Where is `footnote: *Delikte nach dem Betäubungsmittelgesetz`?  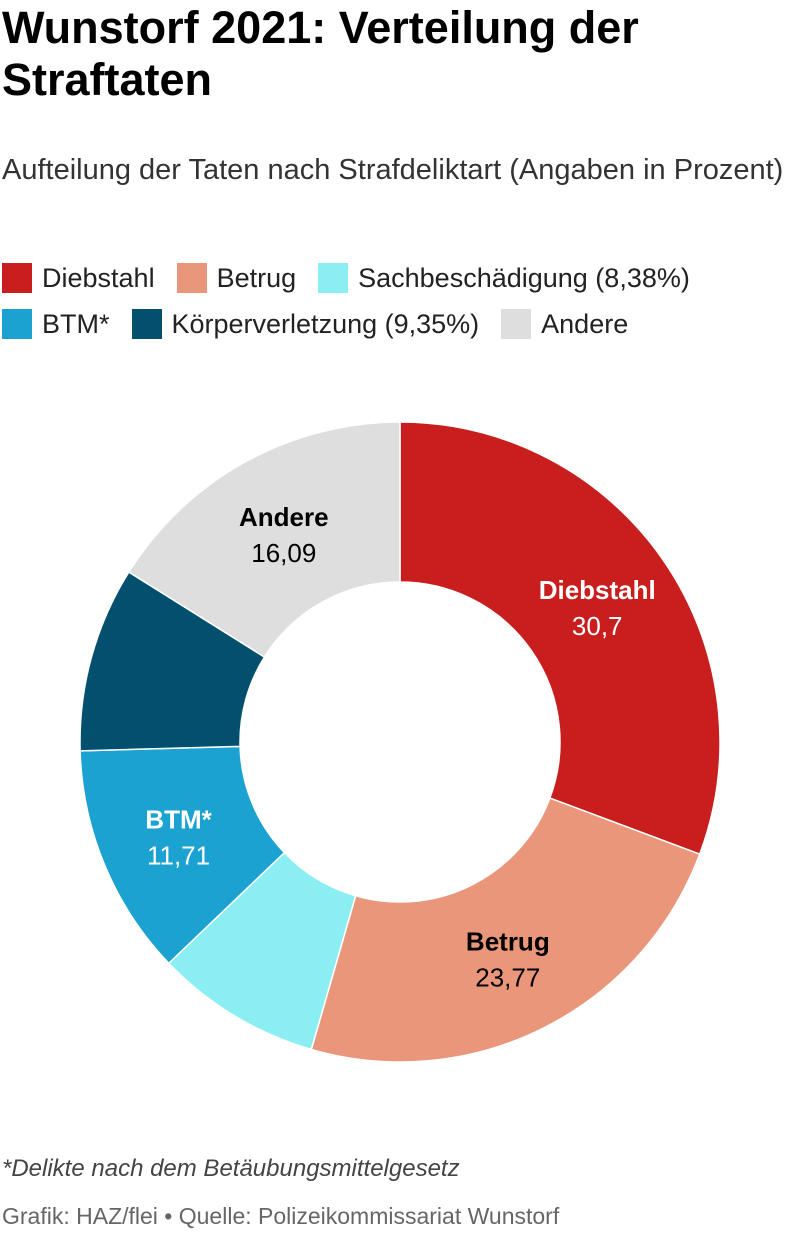 footnote: *Delikte nach dem Betäubungsmittelgesetz is located at coordinates (231, 1168).